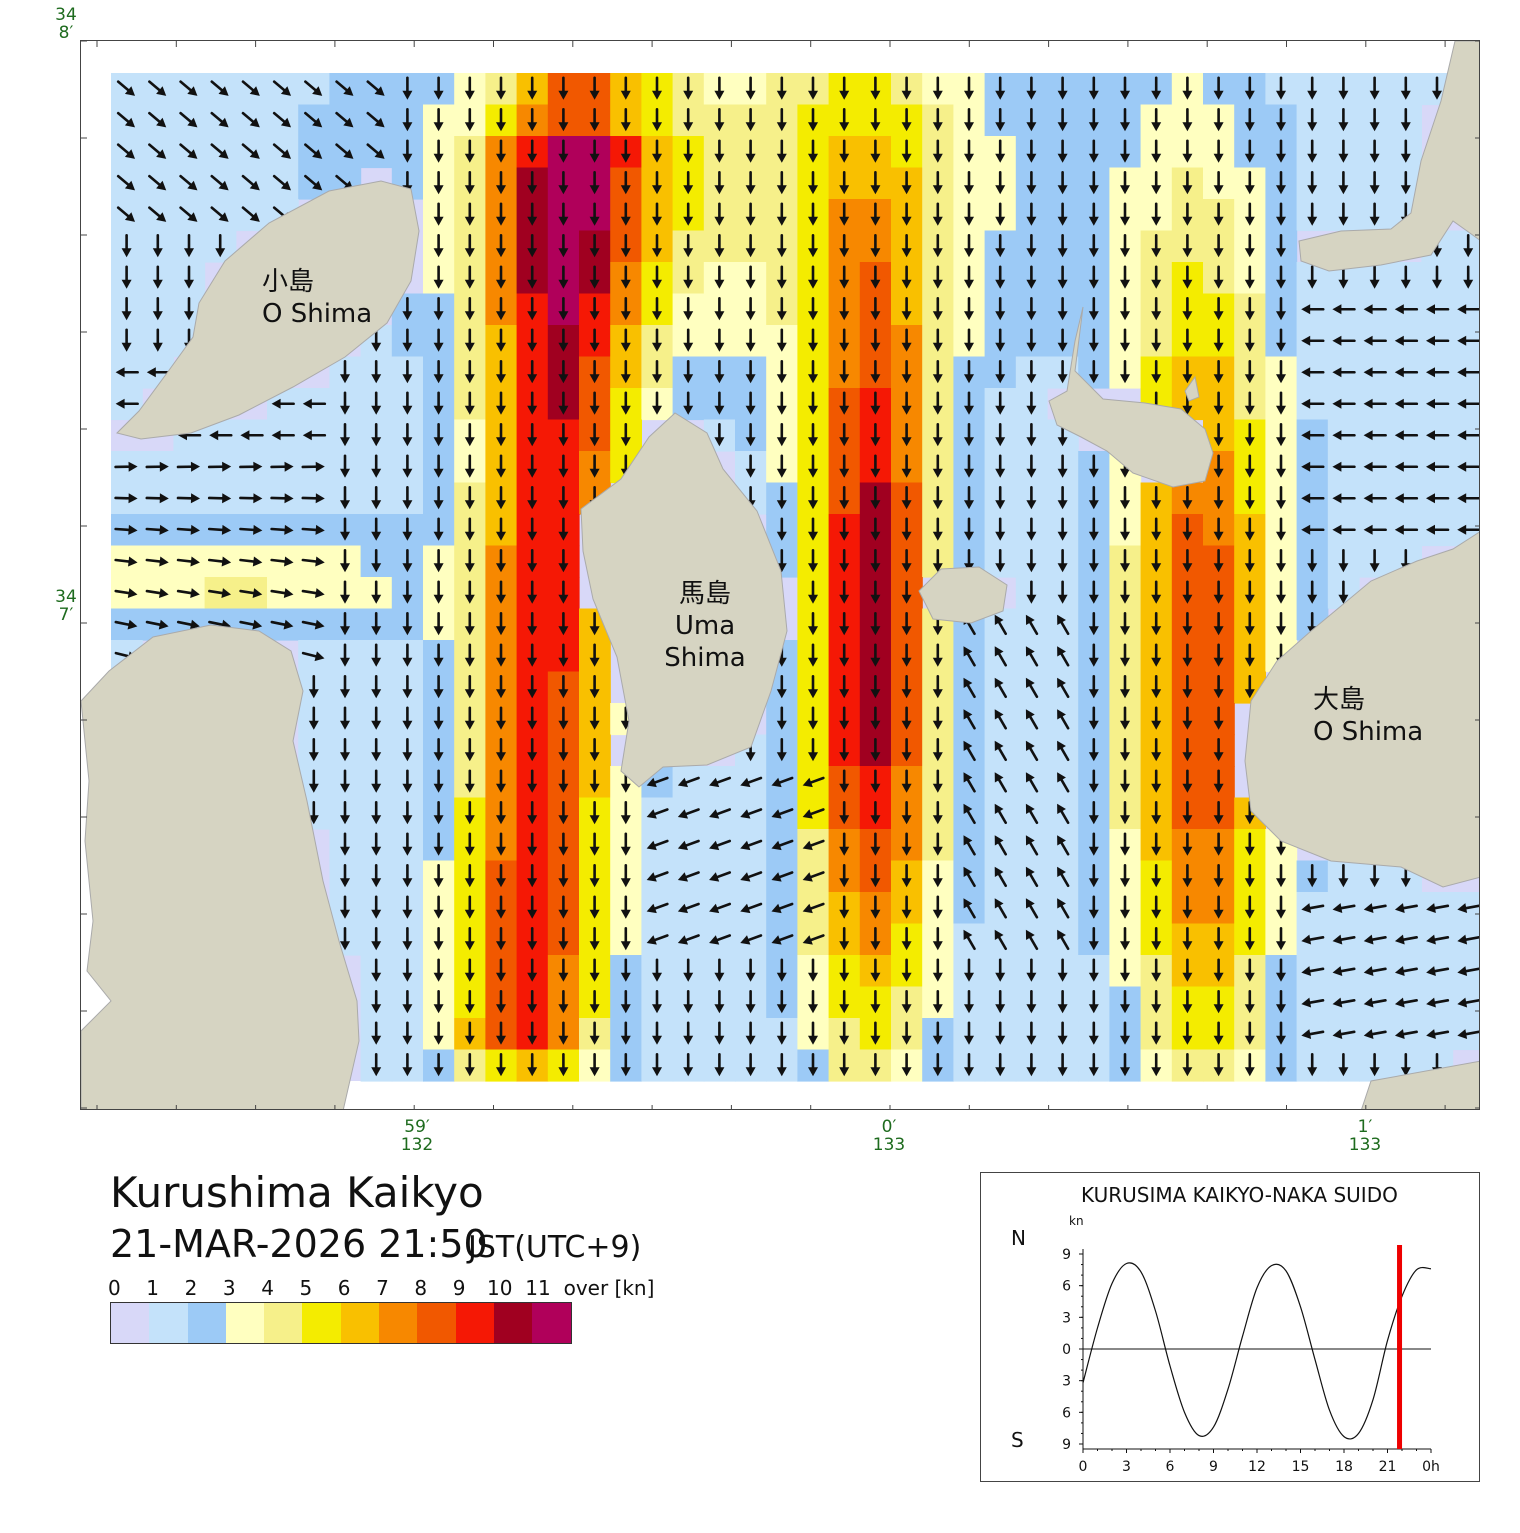 Image resolution: width=1520 pixels, height=1533 pixels. What do you see at coordinates (963, 595) in the screenshot?
I see `land-islet-center` at bounding box center [963, 595].